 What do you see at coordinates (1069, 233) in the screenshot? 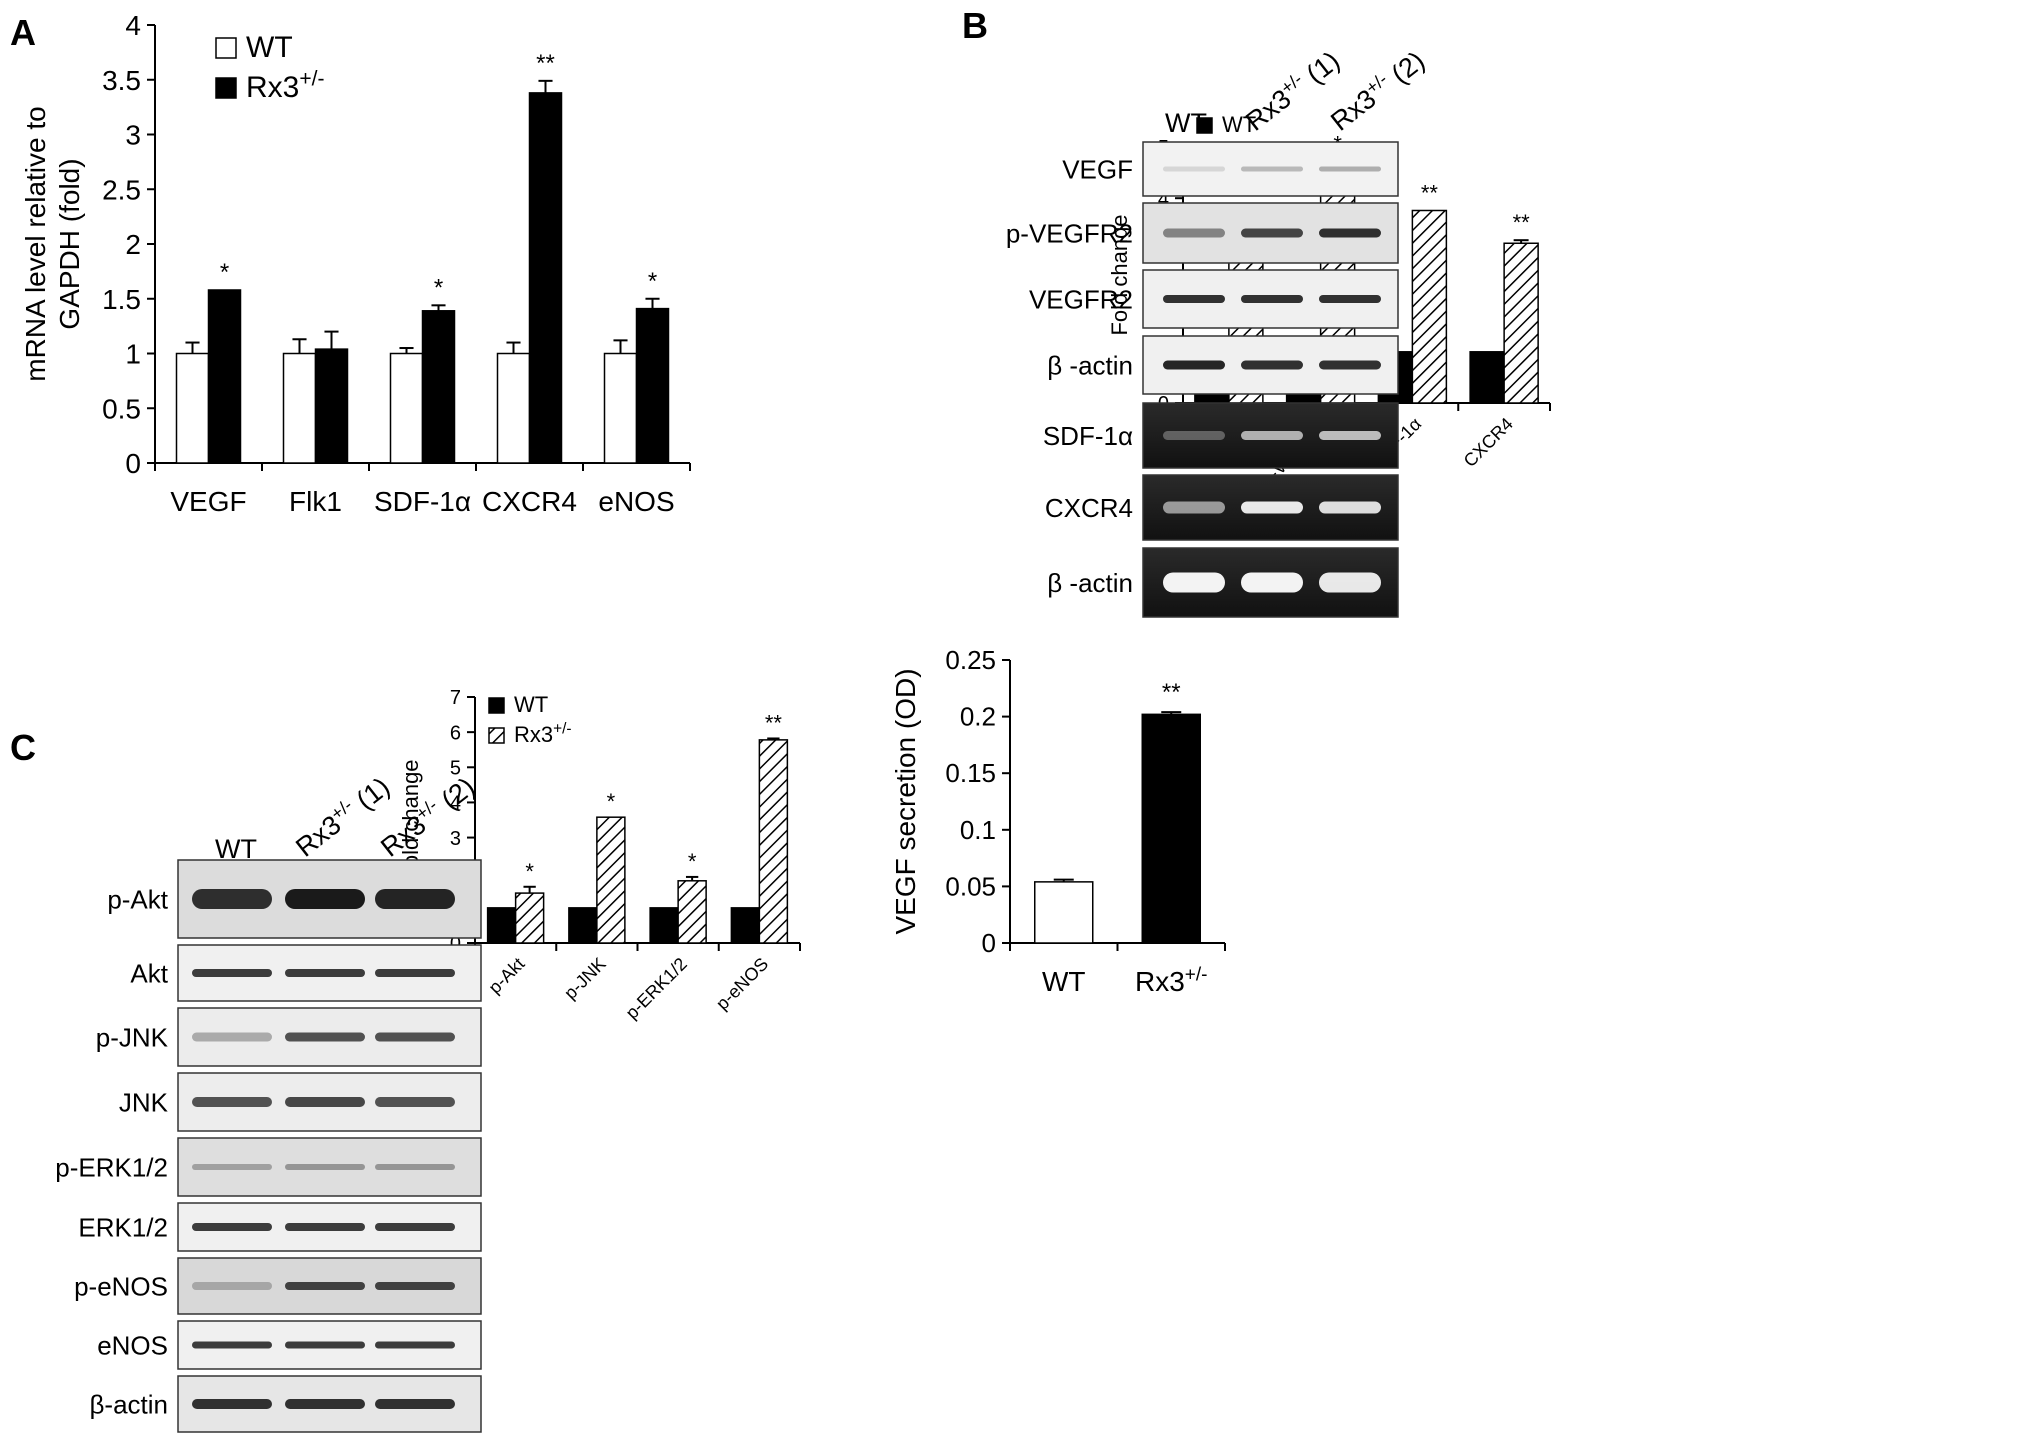
I see `blot-row-label-b-p-vegfr2: p-VEGFR2` at bounding box center [1069, 233].